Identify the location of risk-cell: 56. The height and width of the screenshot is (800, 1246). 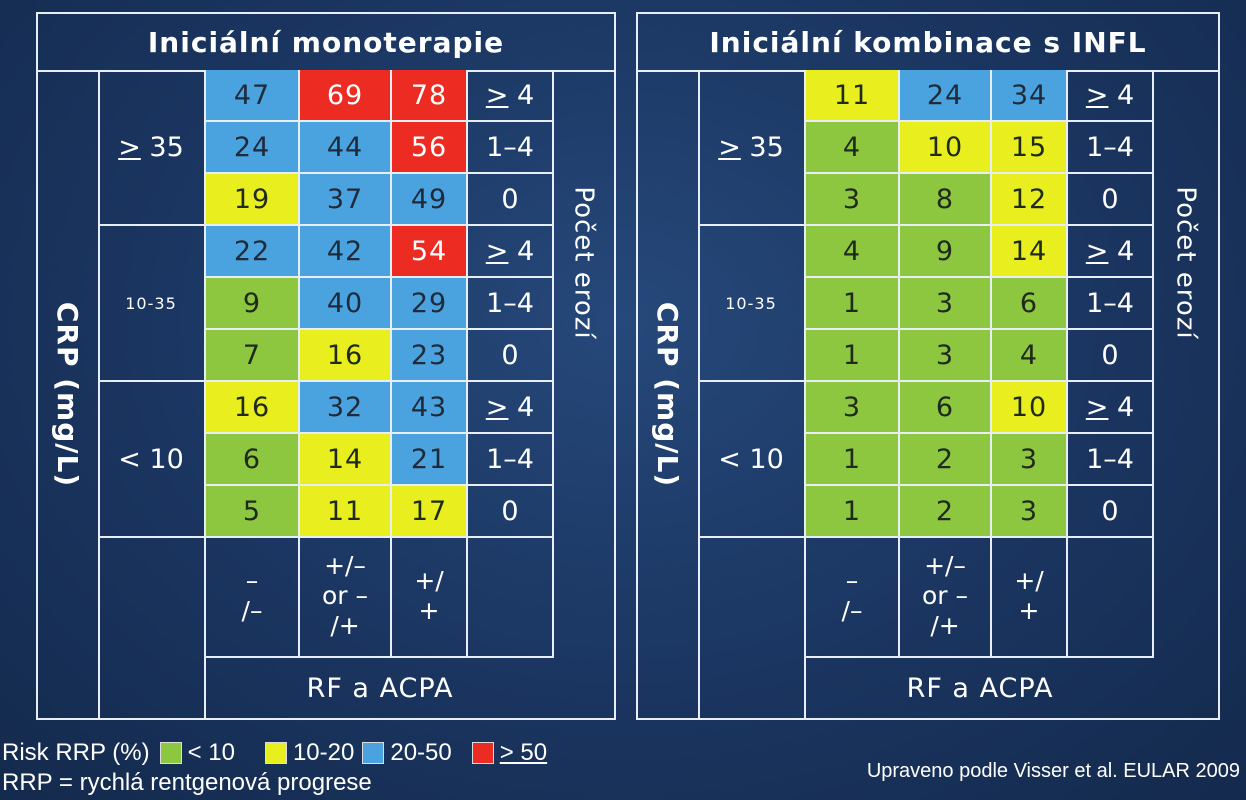
(430, 148).